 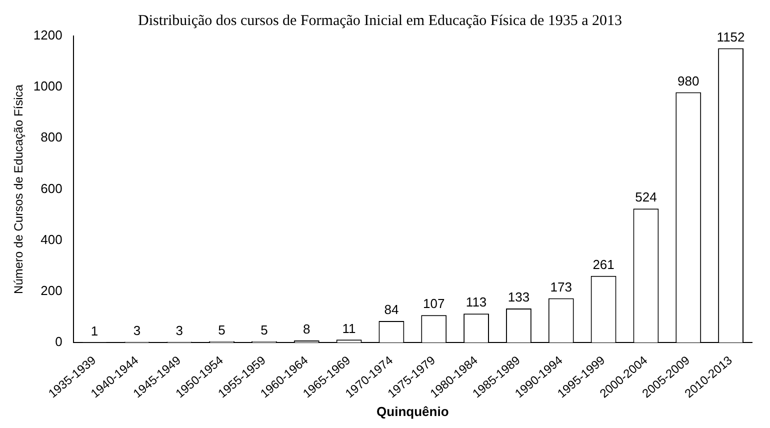 I want to click on x-axis-title: Quinquênio, so click(x=412, y=411).